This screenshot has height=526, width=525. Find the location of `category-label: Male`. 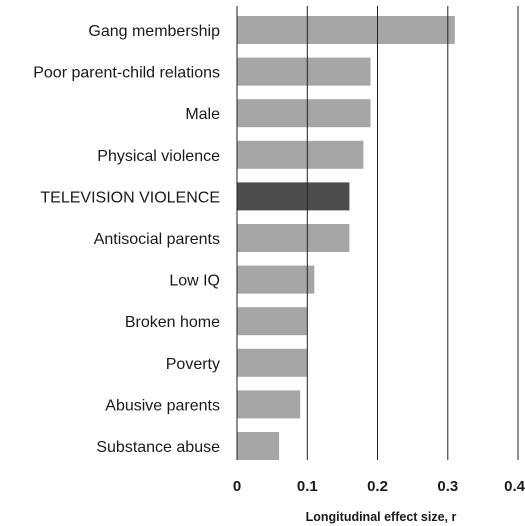

category-label: Male is located at coordinates (202, 114).